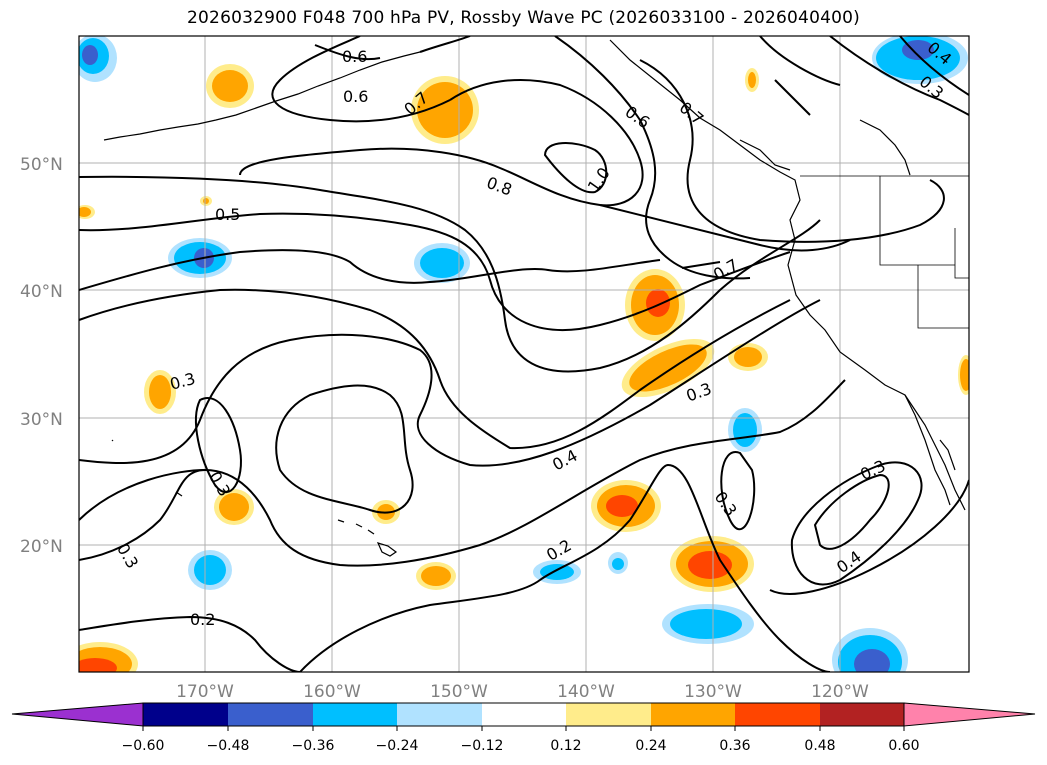 This screenshot has width=1047, height=765. What do you see at coordinates (332, 692) in the screenshot?
I see `lon-label-160w: 160°W` at bounding box center [332, 692].